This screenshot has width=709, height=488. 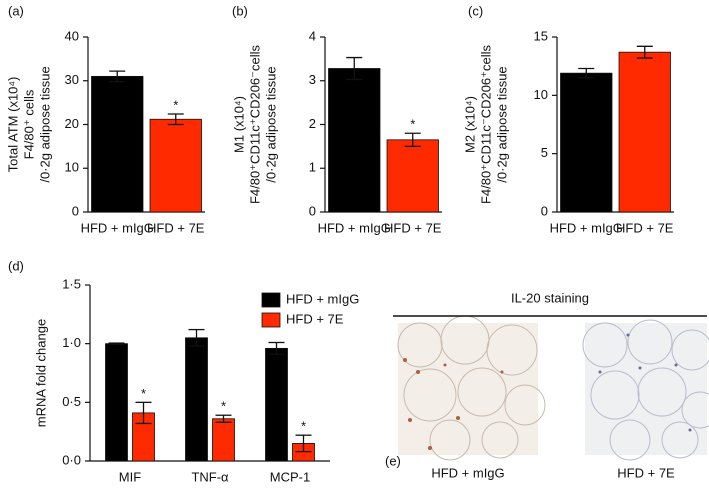 What do you see at coordinates (238, 124) in the screenshot?
I see `y-axis-label: M1 (x10⁴)` at bounding box center [238, 124].